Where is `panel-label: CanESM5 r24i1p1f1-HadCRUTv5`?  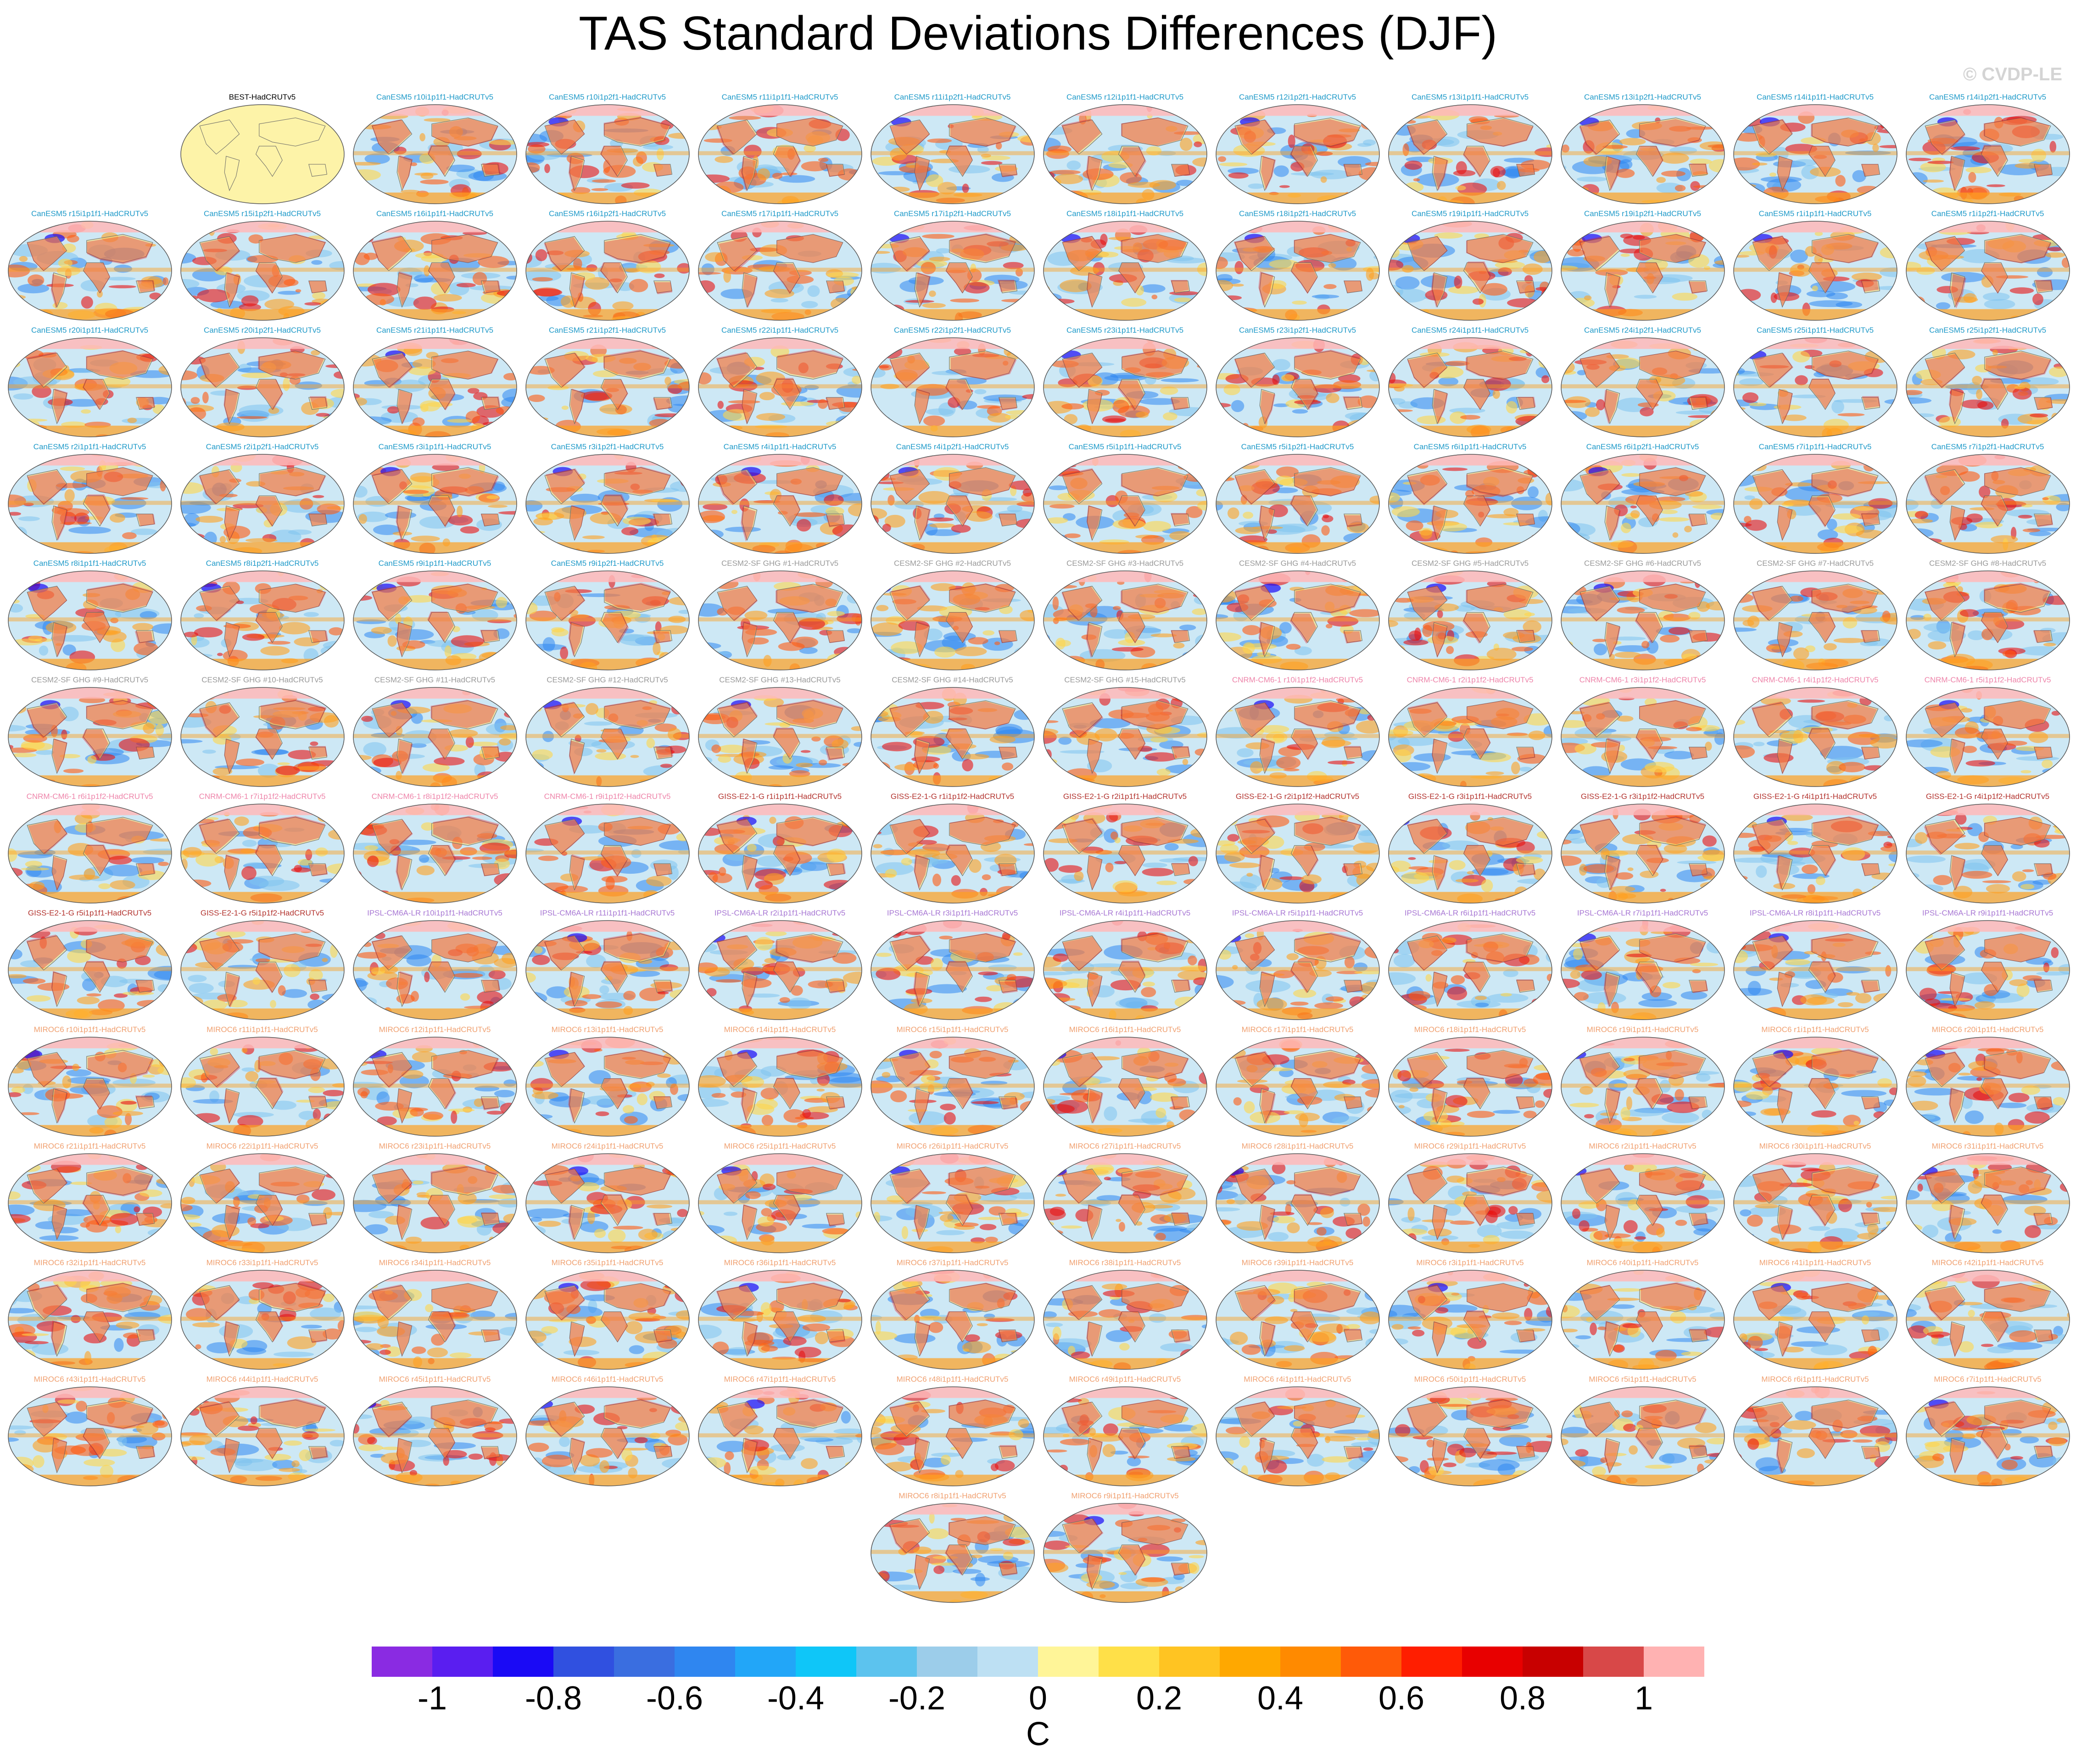 panel-label: CanESM5 r24i1p1f1-HadCRUTv5 is located at coordinates (1470, 330).